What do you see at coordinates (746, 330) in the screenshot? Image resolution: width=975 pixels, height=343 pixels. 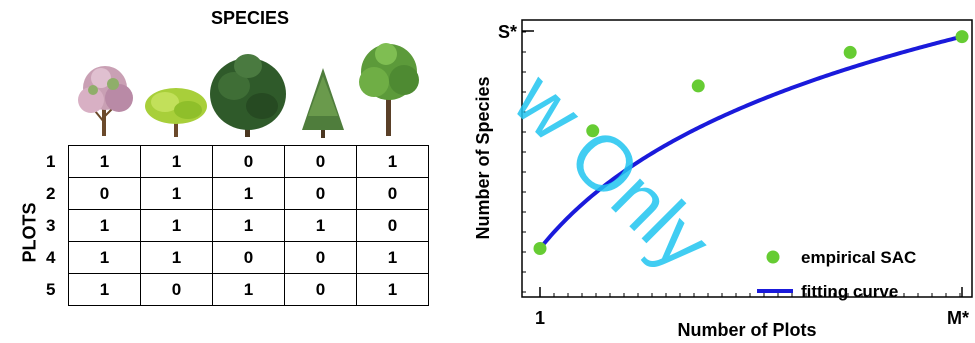 I see `x-axis-label: Number of Plots` at bounding box center [746, 330].